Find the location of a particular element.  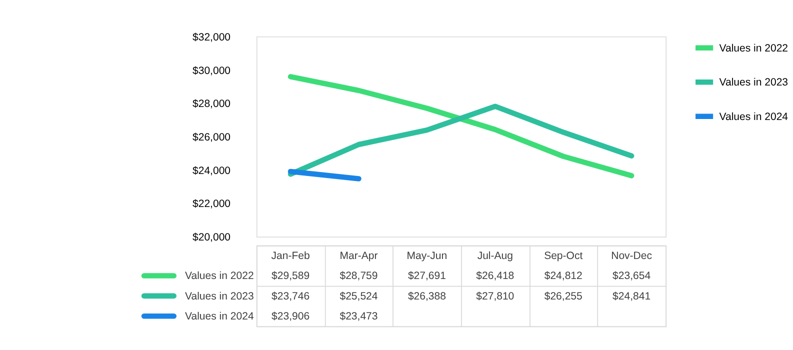

data-label: $27,810 is located at coordinates (495, 296).